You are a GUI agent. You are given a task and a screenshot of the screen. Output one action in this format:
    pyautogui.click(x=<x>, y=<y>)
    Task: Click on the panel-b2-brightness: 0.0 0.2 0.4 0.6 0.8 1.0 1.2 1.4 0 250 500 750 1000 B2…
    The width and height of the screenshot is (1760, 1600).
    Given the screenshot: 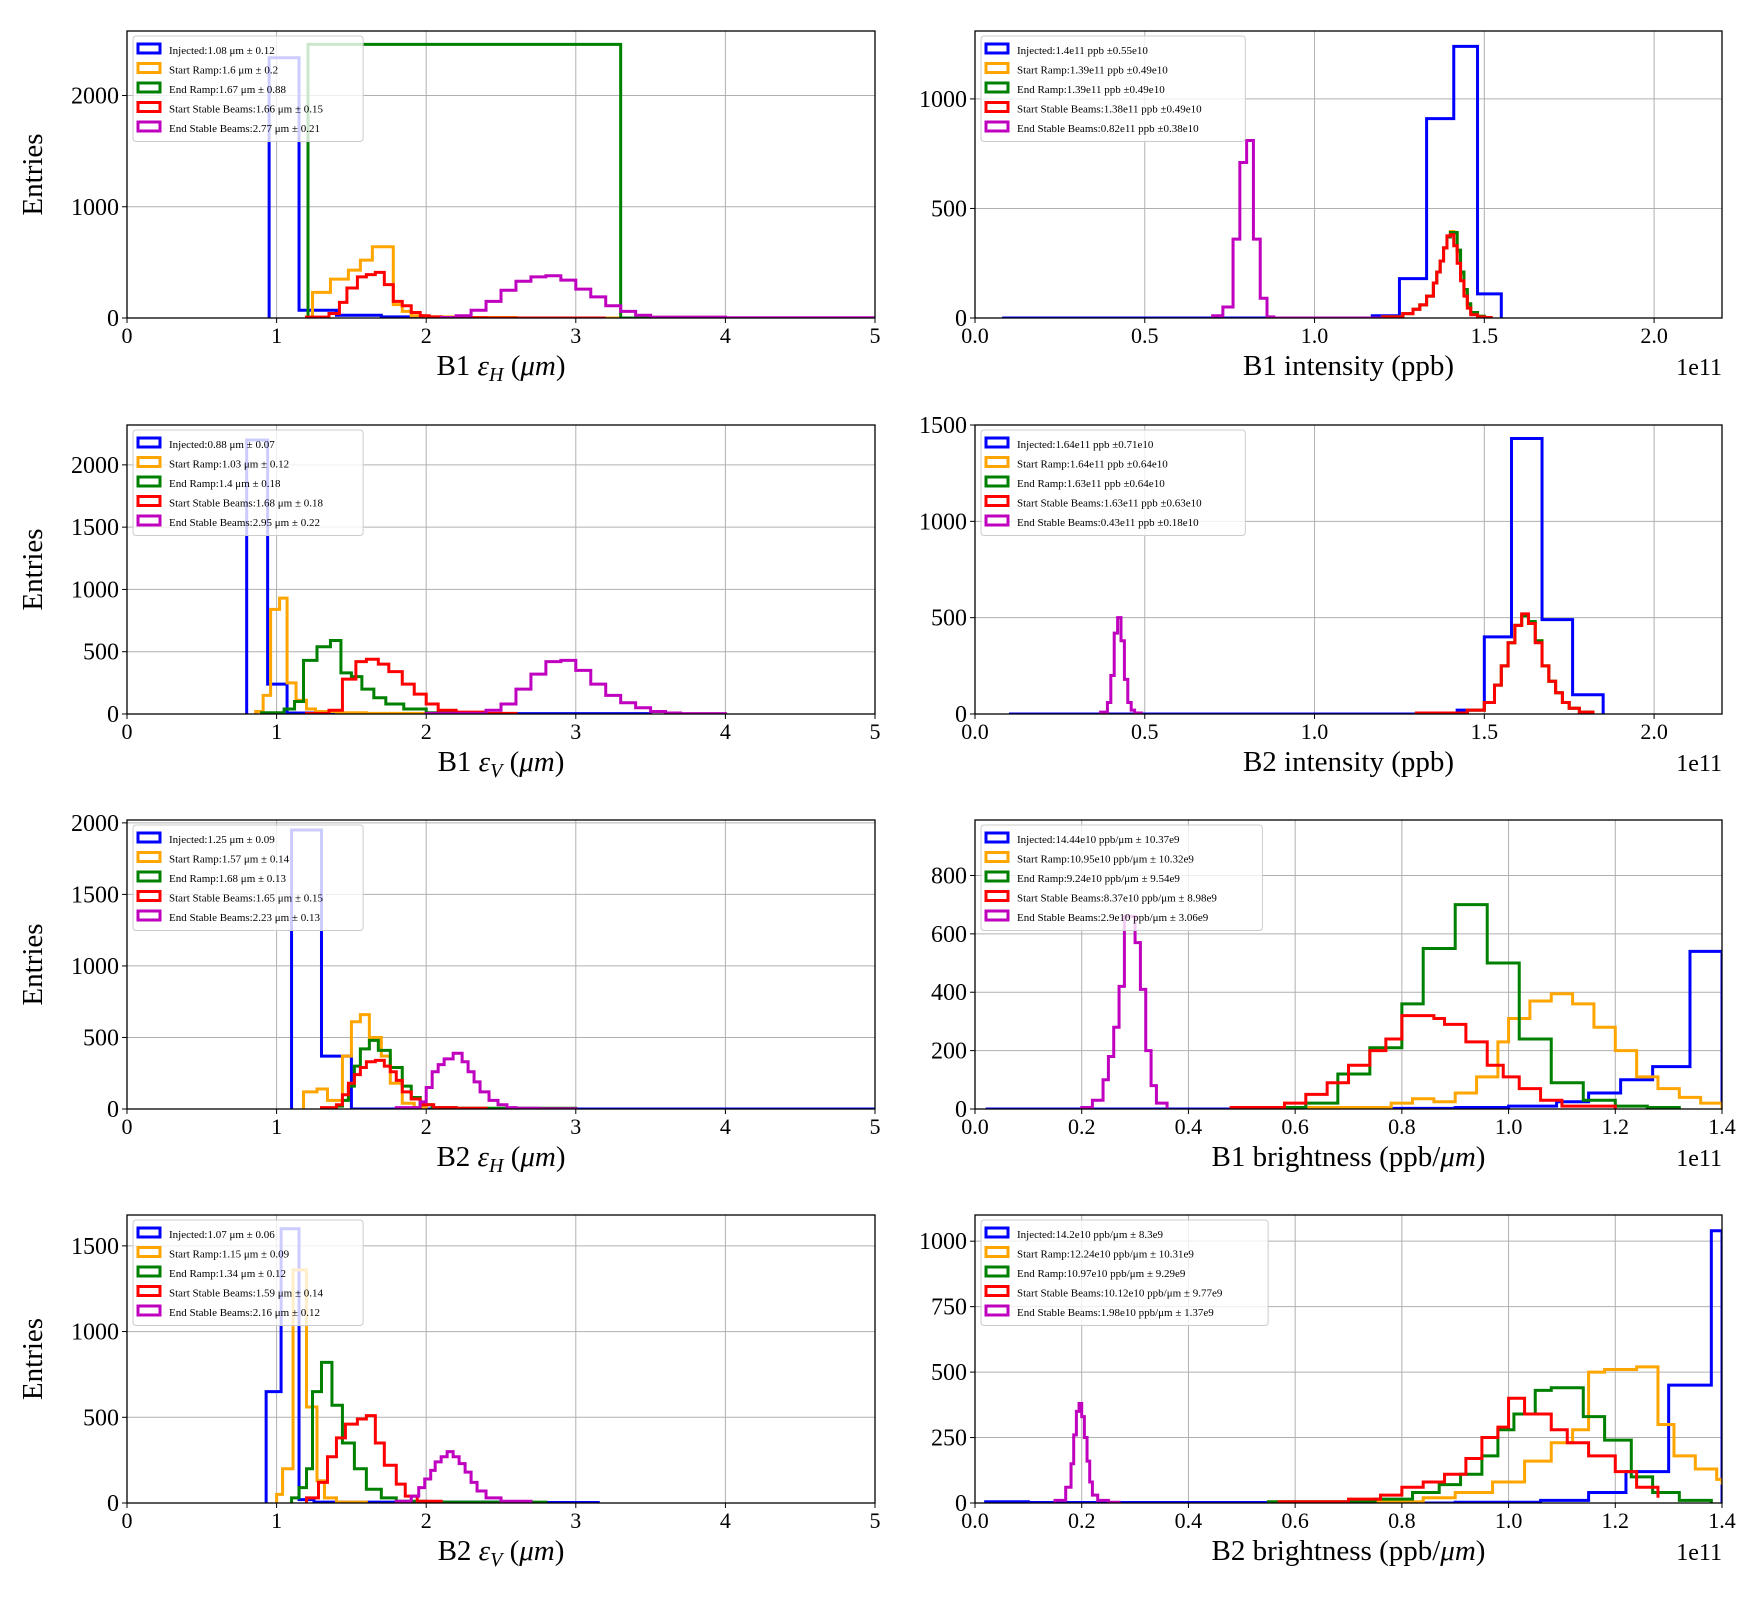 What is the action you would take?
    pyautogui.click(x=1327, y=1390)
    